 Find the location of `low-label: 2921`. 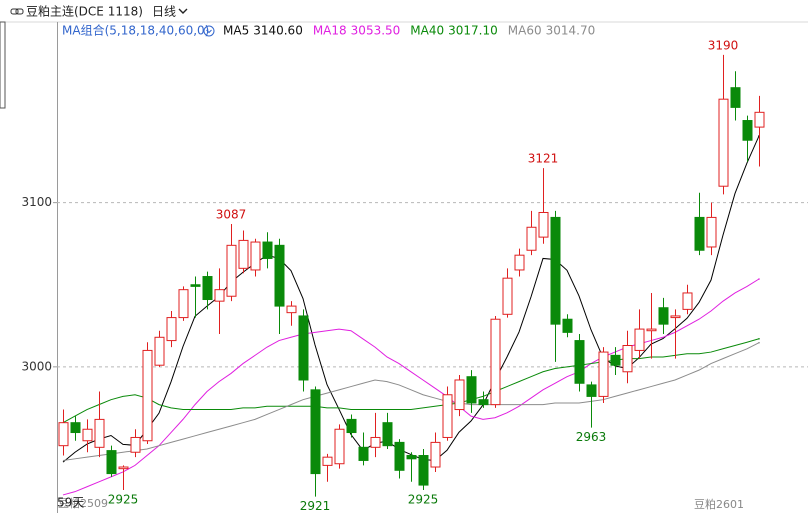

low-label: 2921 is located at coordinates (315, 506).